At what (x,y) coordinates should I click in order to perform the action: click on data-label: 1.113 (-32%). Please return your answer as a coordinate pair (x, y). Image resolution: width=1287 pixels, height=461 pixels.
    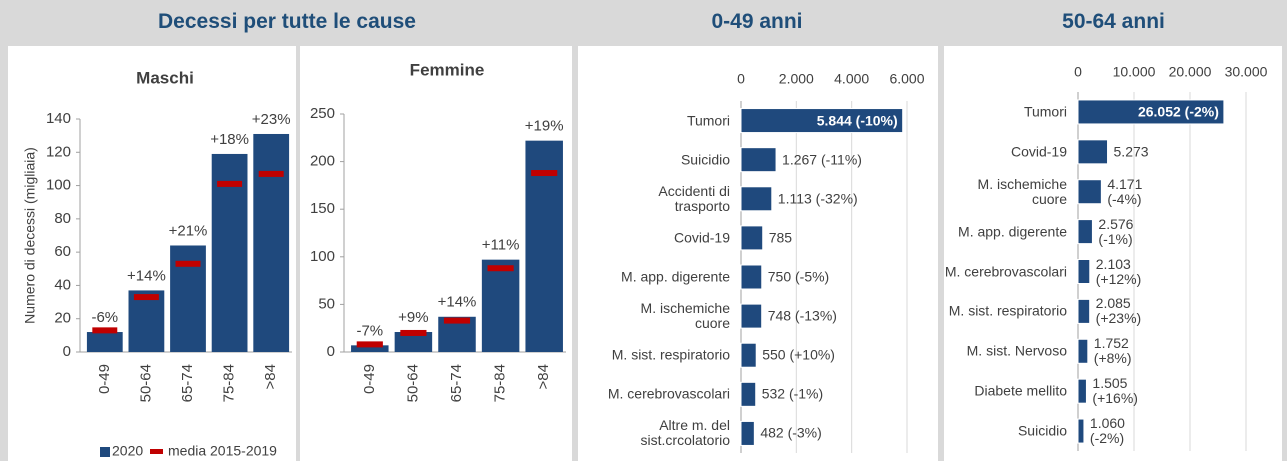
    Looking at the image, I should click on (817, 198).